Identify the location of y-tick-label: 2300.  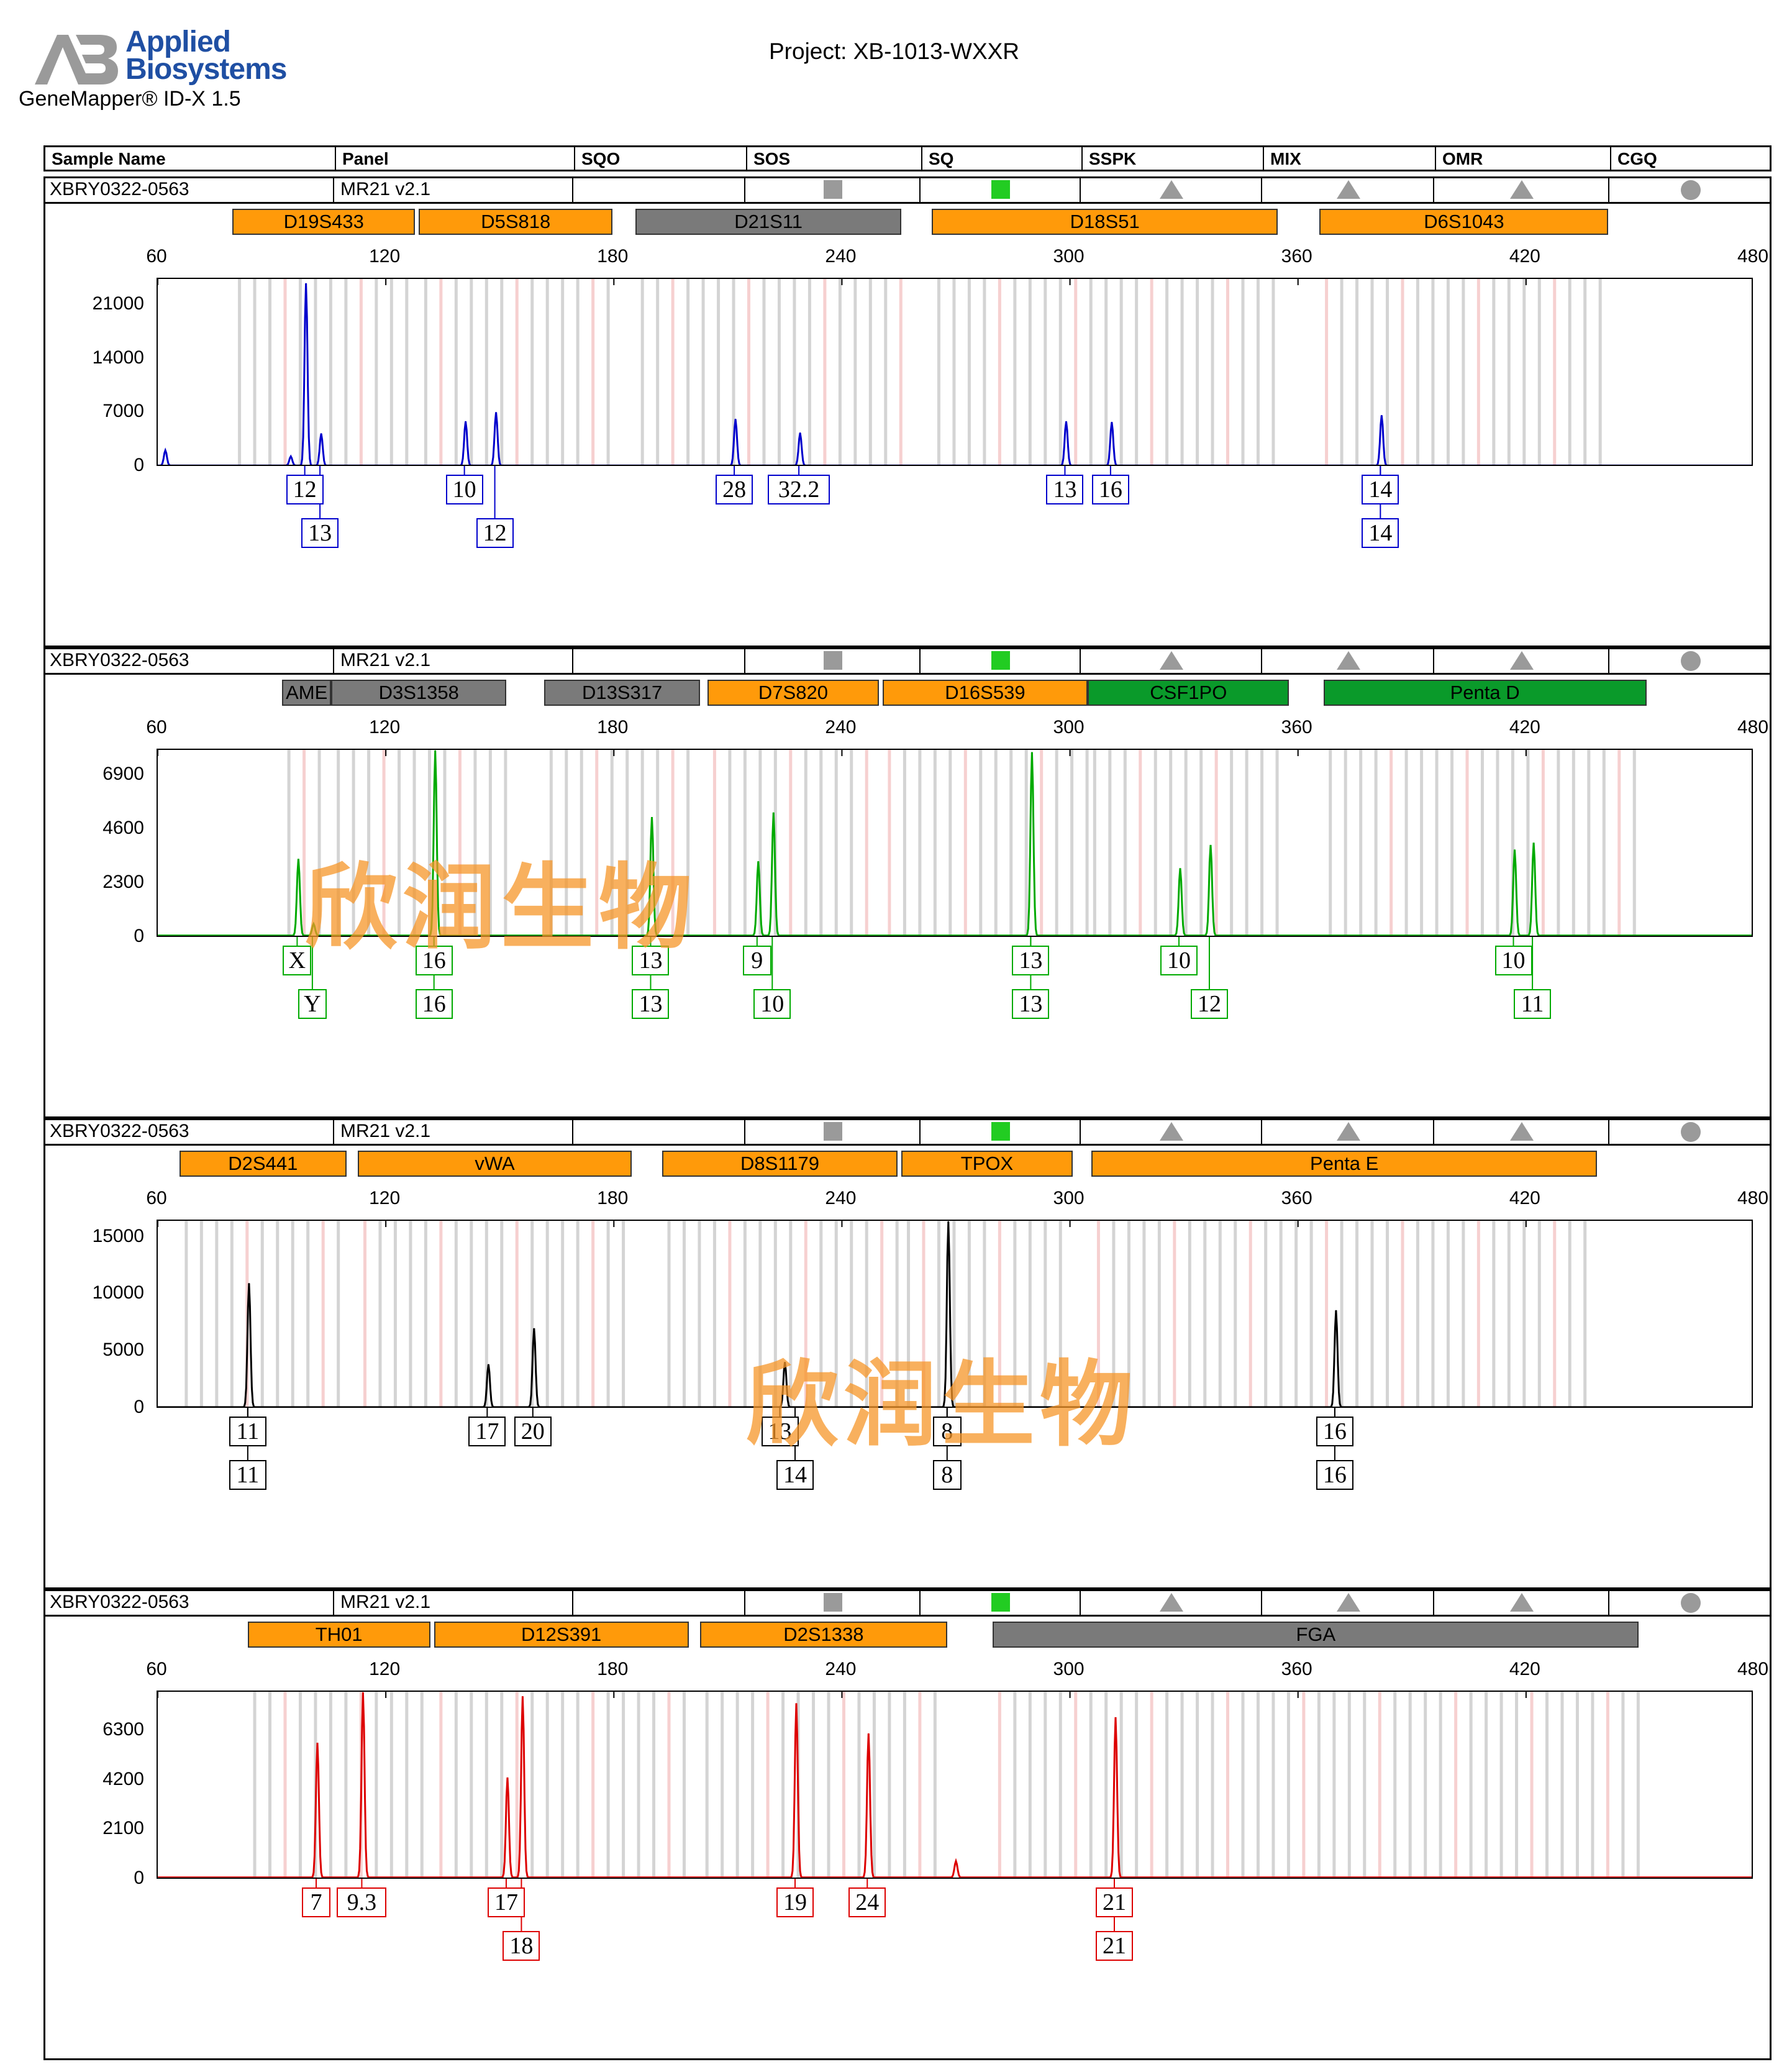
(123, 882).